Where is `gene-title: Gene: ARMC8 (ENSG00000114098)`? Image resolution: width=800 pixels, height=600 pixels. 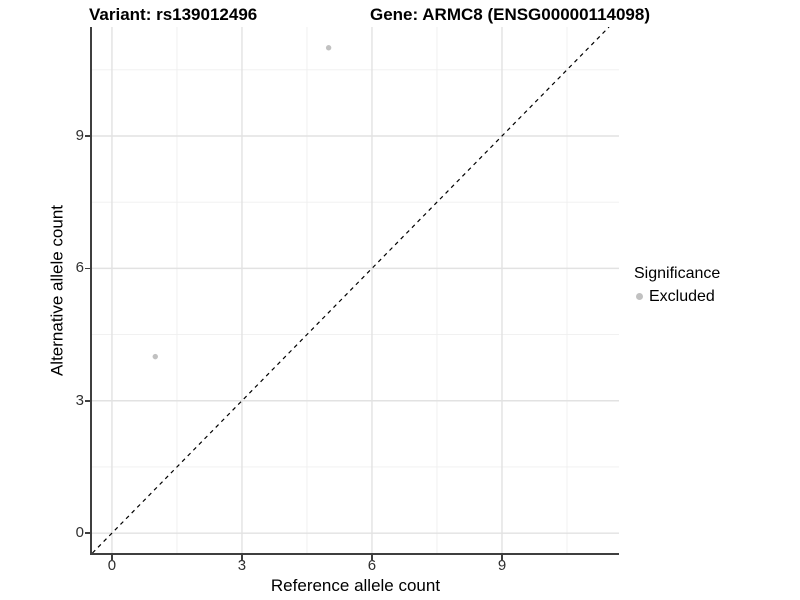 gene-title: Gene: ARMC8 (ENSG00000114098) is located at coordinates (510, 14).